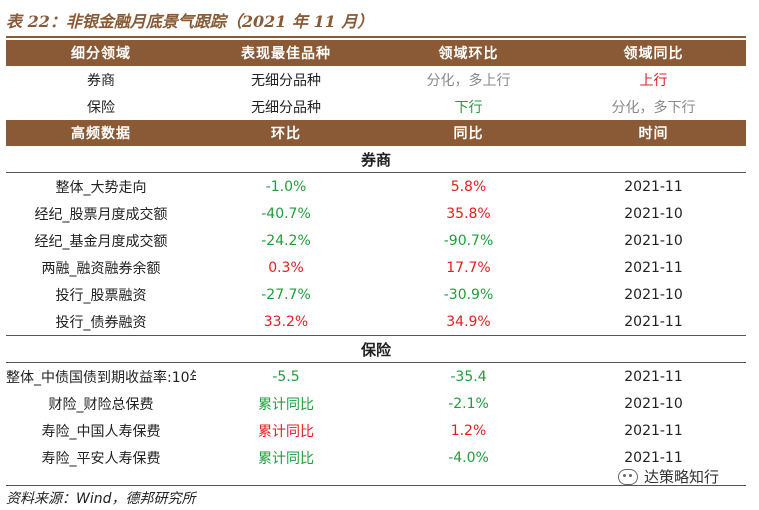 This screenshot has width=759, height=510. I want to click on row-name: 两融_融资融券余额, so click(101, 268).